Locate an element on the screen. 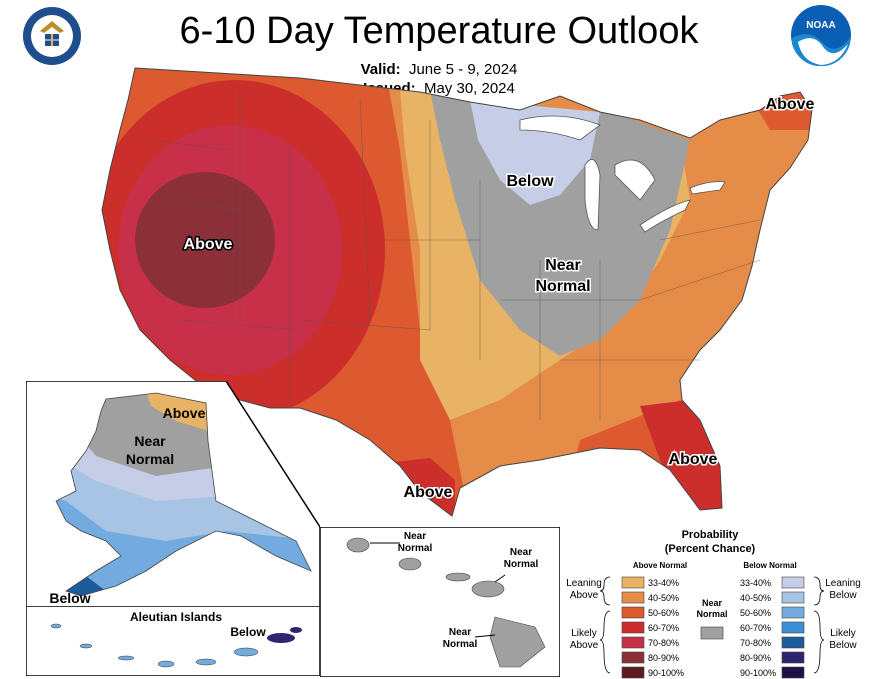 The image size is (878, 679). hawaii-islands is located at coordinates (446, 602).